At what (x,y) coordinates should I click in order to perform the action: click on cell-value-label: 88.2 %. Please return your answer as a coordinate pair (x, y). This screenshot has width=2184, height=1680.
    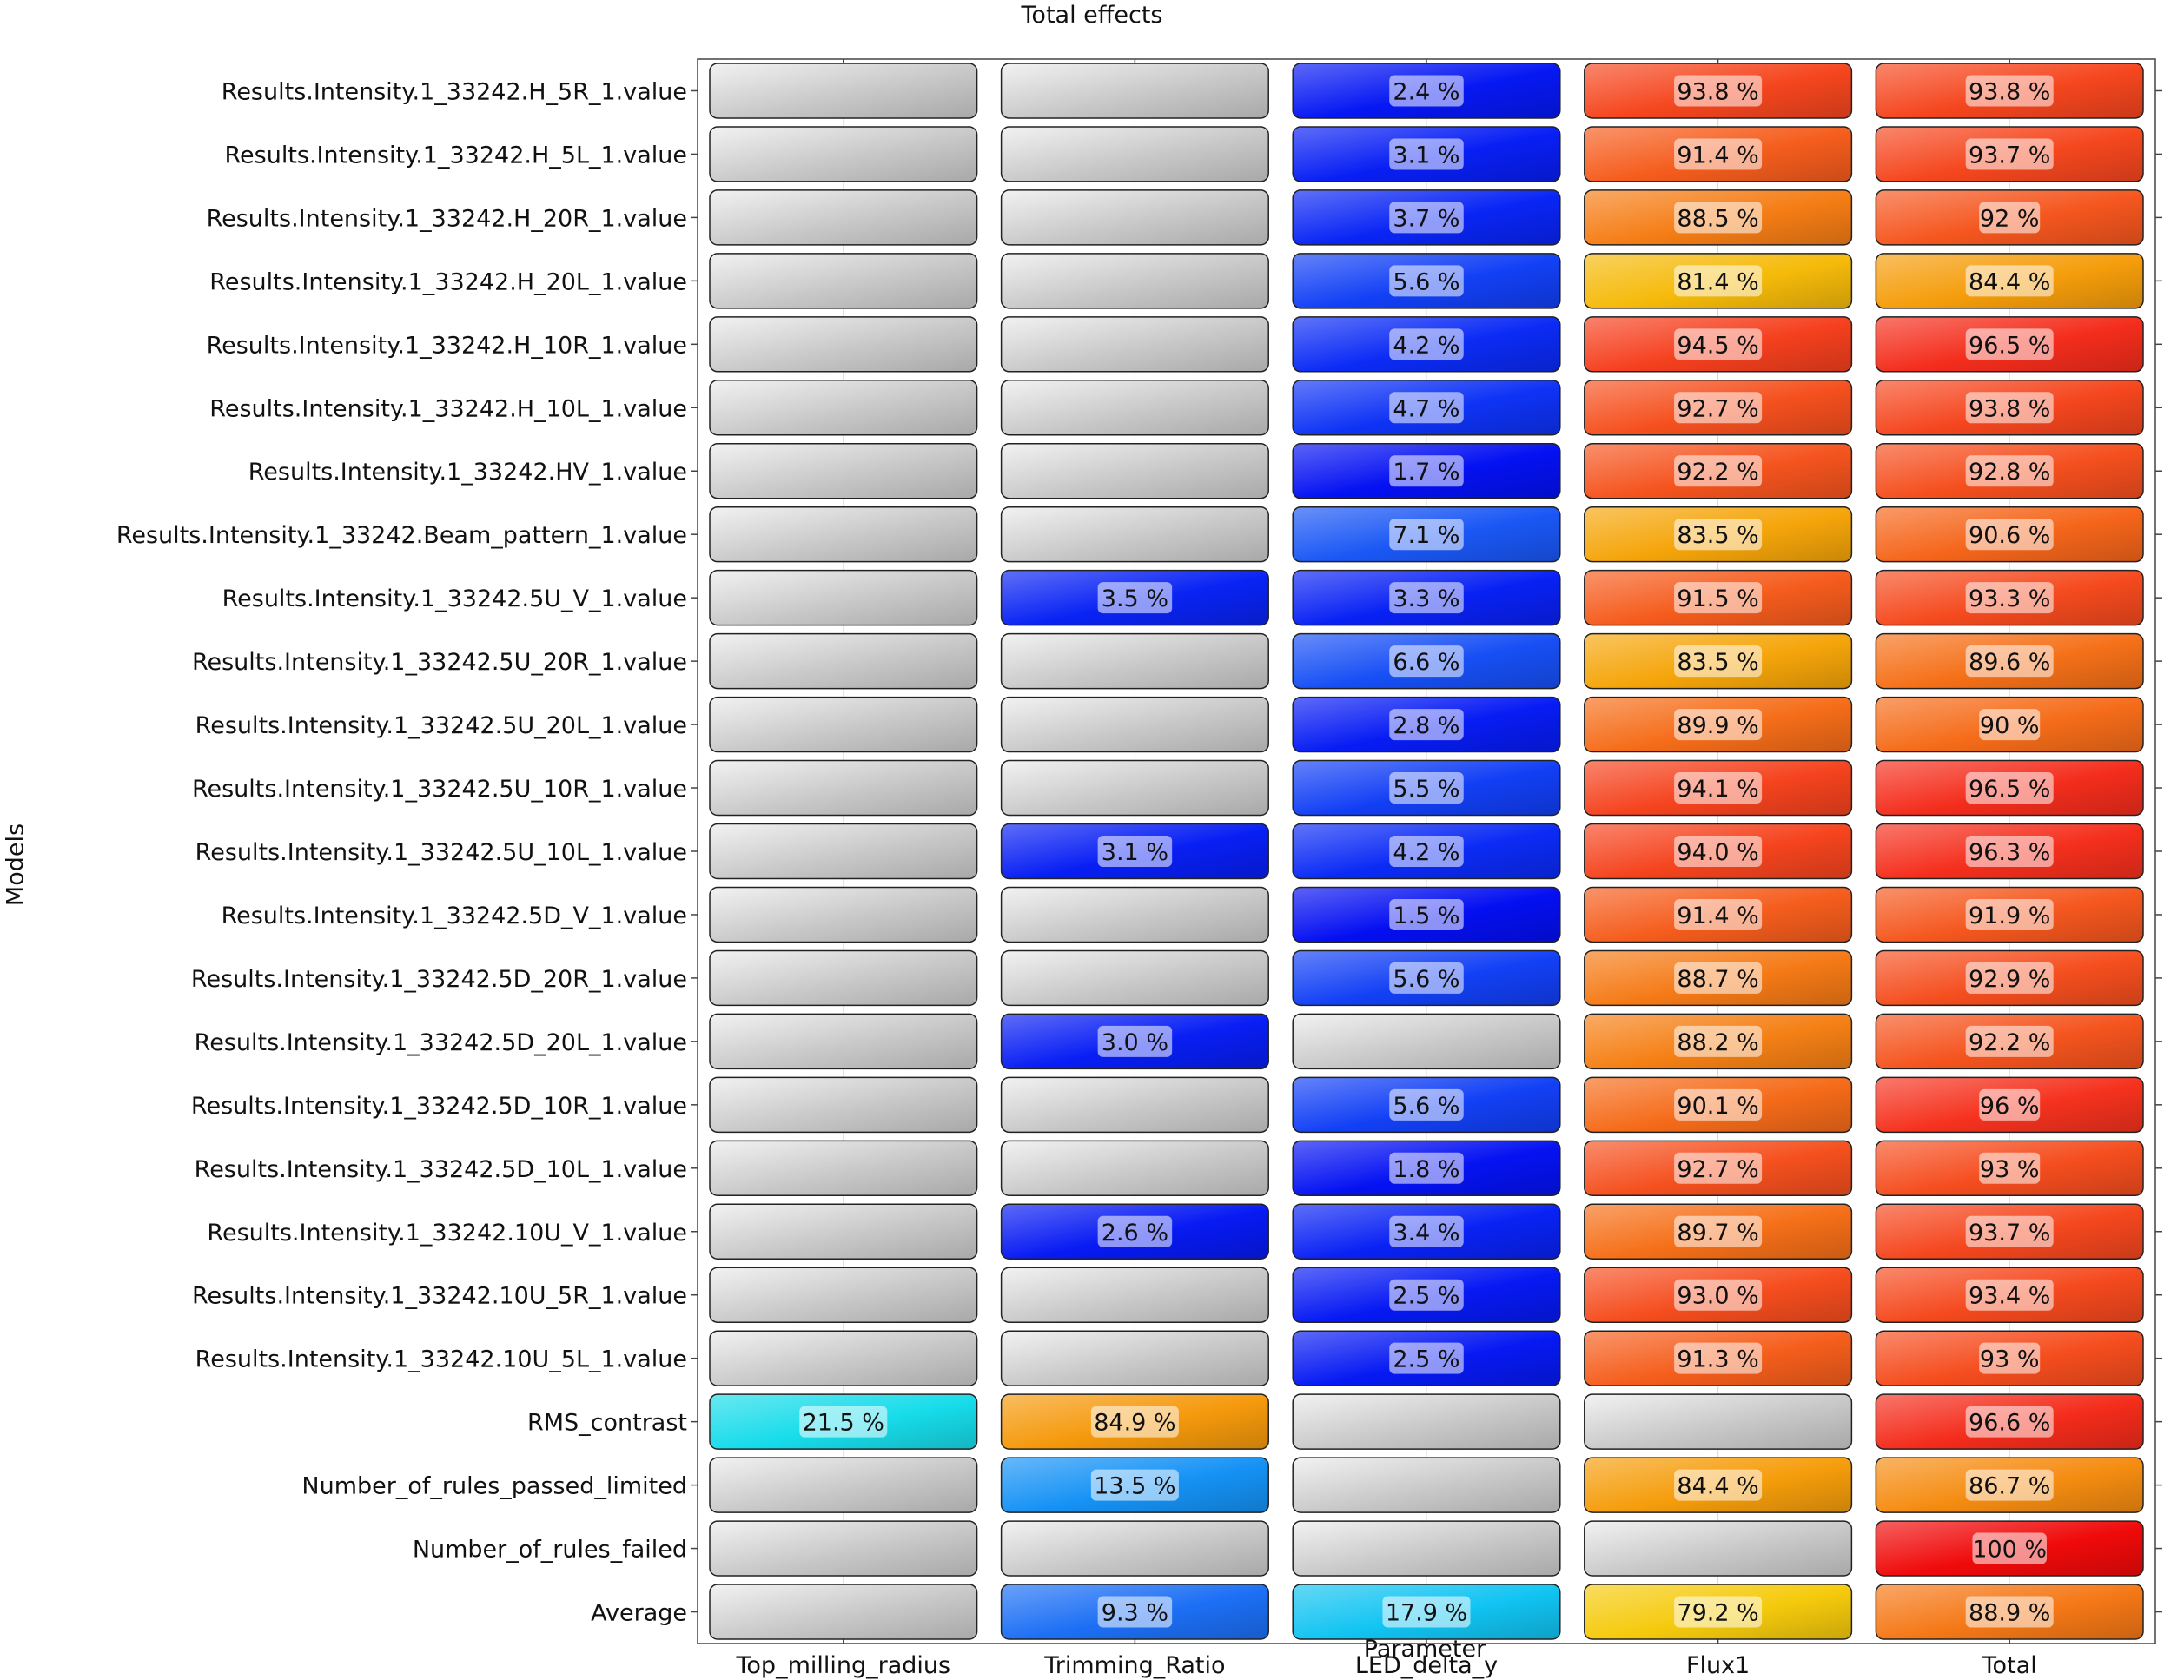
    Looking at the image, I should click on (1717, 1042).